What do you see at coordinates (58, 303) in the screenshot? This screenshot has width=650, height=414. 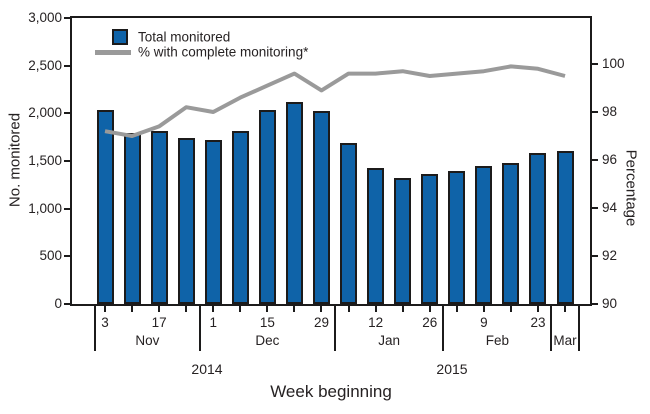 I see `left-axis-tick-label: 0` at bounding box center [58, 303].